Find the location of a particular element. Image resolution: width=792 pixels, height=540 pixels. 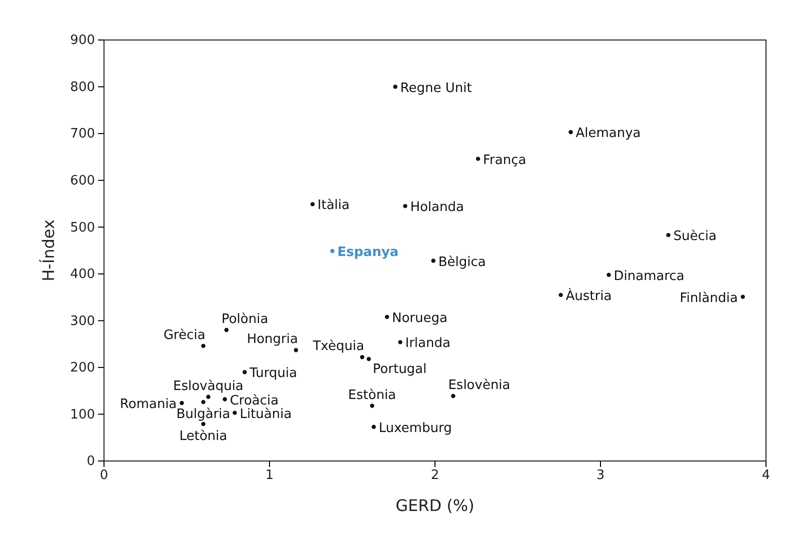

annotation: Grècia is located at coordinates (184, 335).